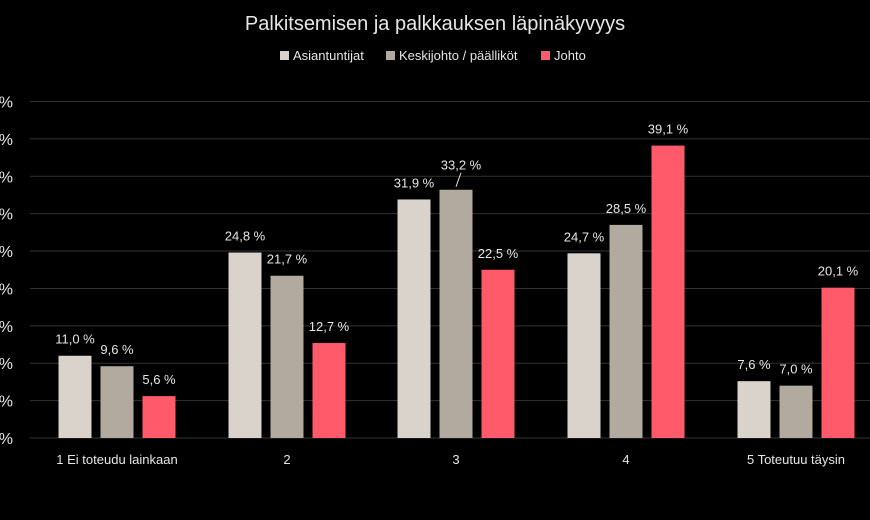 The image size is (870, 520). Describe the element at coordinates (287, 259) in the screenshot. I see `data-label: 21,7 %` at that location.